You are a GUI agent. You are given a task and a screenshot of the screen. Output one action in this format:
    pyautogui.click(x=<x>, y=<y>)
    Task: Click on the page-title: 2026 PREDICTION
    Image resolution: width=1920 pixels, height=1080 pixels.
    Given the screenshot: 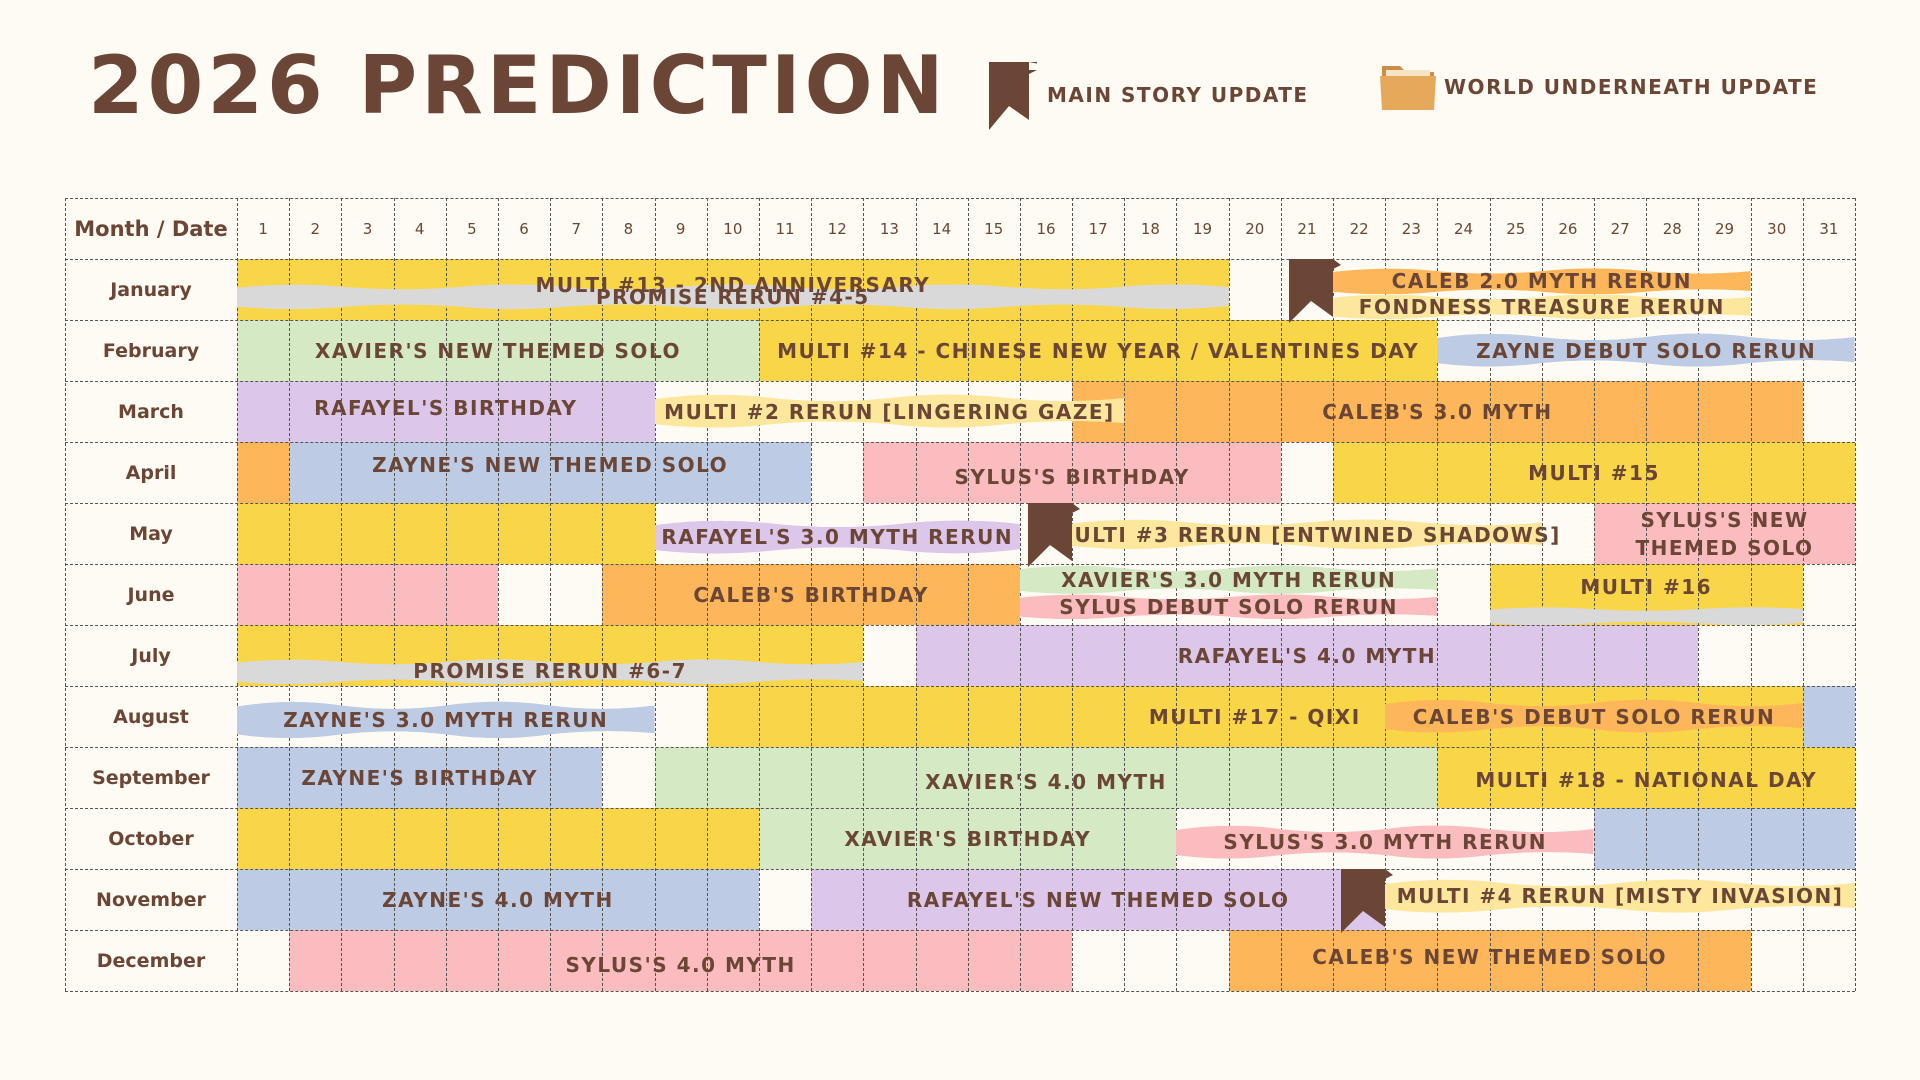 What is the action you would take?
    pyautogui.click(x=518, y=85)
    